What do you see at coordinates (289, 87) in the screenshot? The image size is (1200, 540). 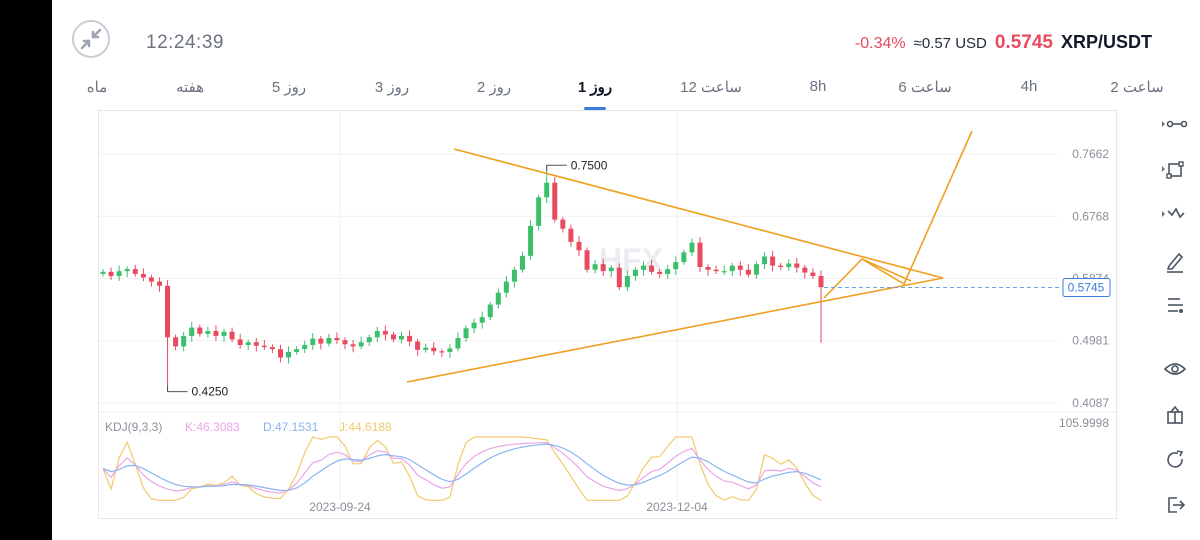 I see `tab-timeframe-5d: 5 روز` at bounding box center [289, 87].